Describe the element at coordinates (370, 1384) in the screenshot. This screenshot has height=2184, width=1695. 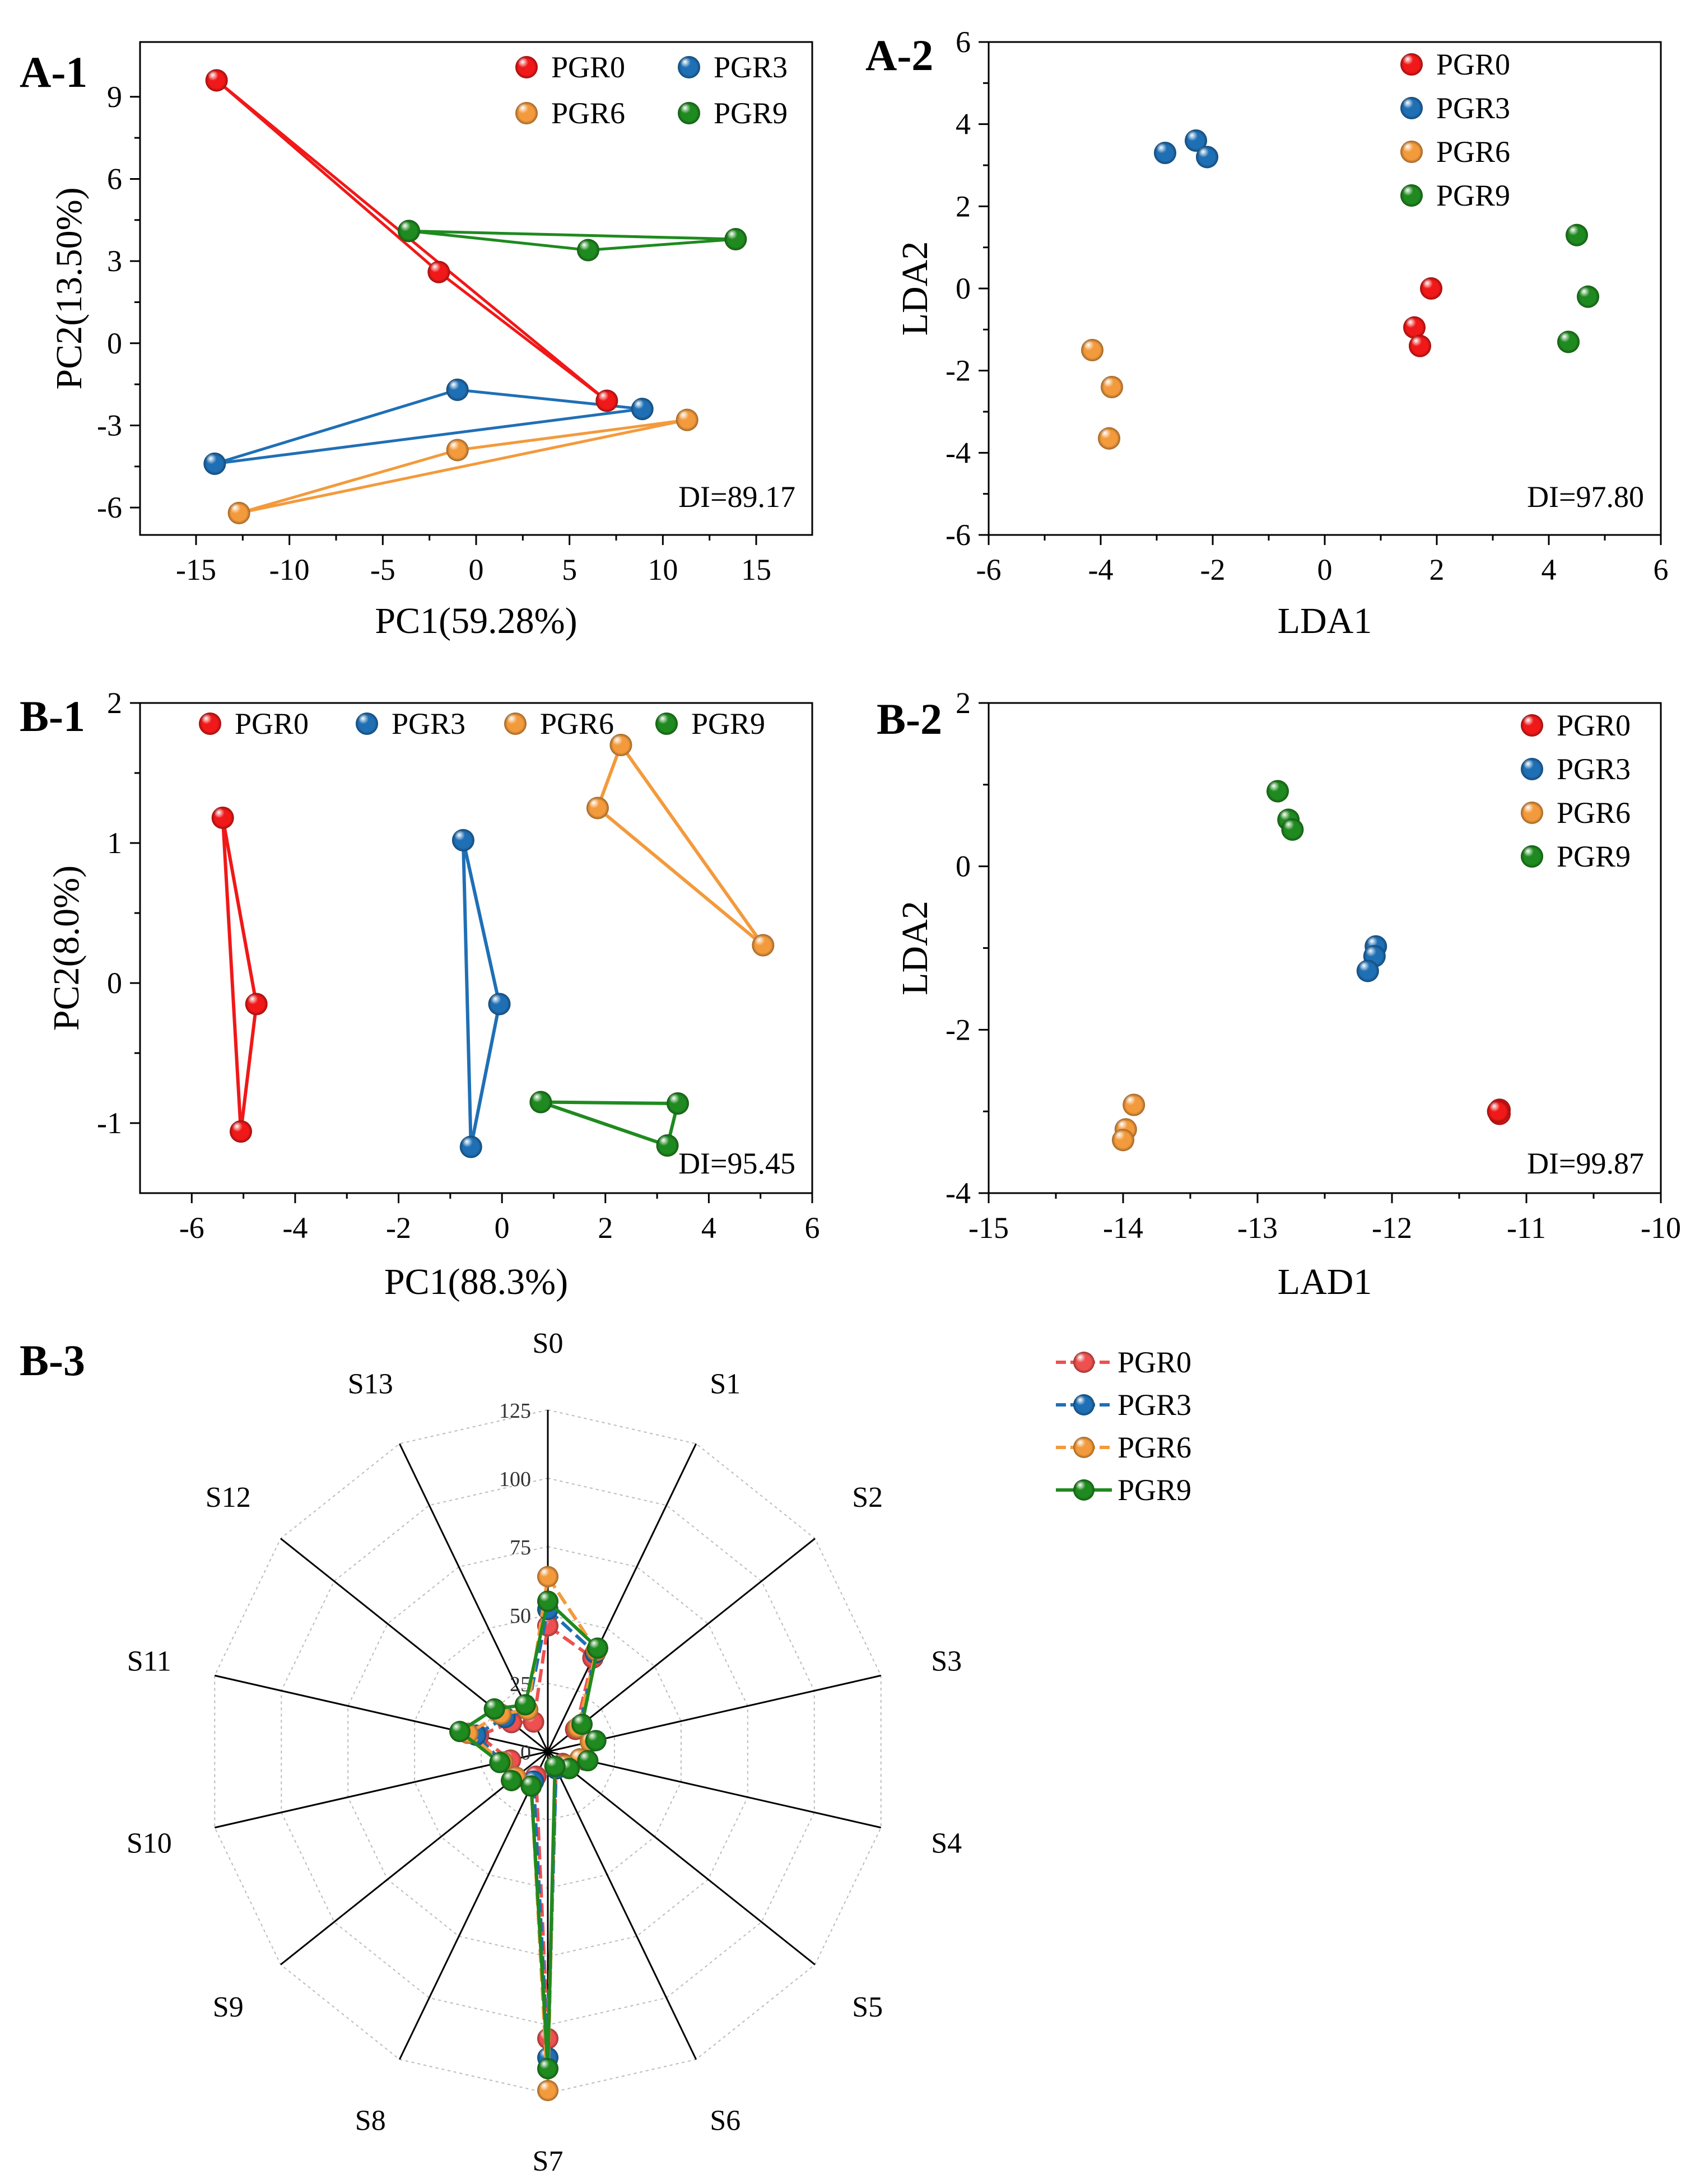
I see `radar-axis-label-s13: S13` at that location.